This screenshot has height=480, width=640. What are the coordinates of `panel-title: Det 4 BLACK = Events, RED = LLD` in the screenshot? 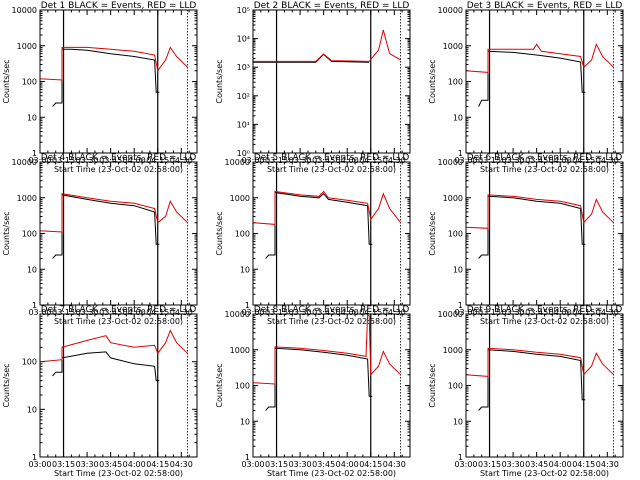 It's located at (119, 158).